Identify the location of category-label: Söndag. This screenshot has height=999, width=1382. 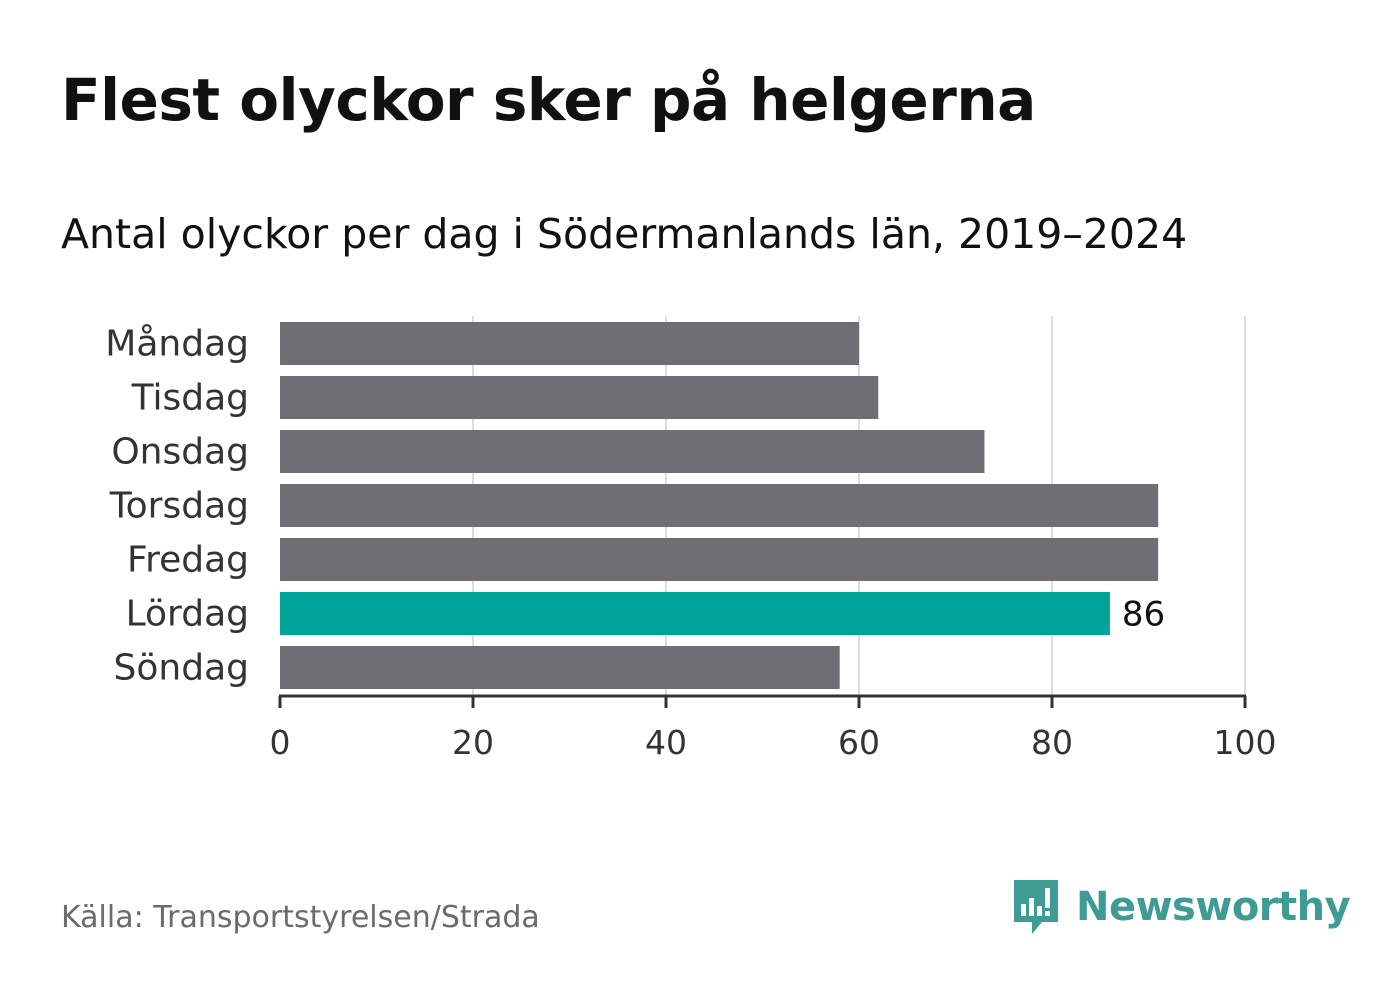
(181, 668).